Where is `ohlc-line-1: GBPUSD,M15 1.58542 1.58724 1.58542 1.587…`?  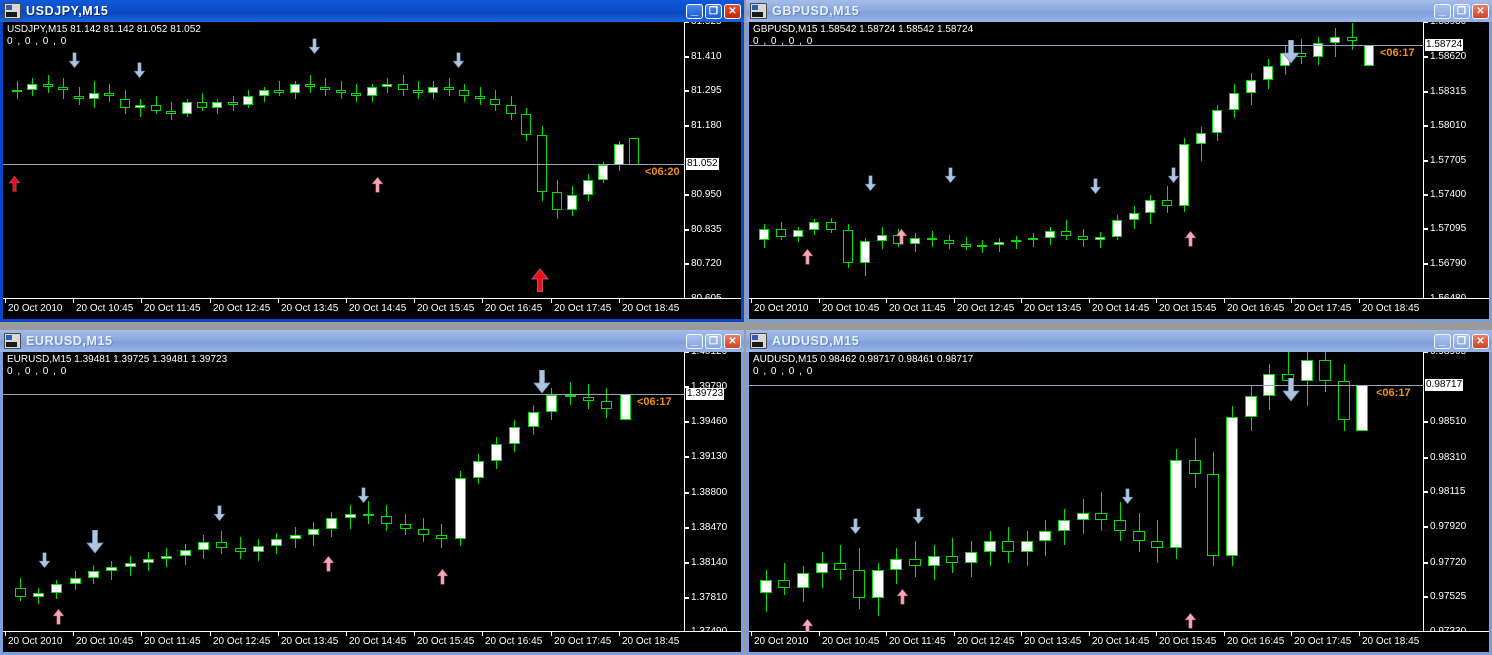
ohlc-line-1: GBPUSD,M15 1.58542 1.58724 1.58542 1.587… is located at coordinates (863, 29).